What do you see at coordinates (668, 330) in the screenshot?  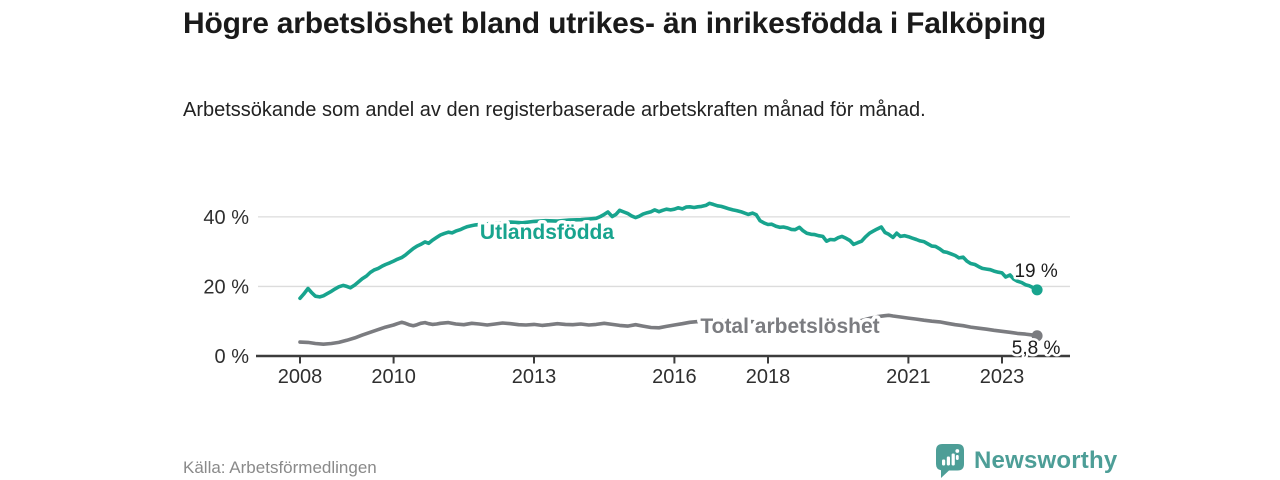 I see `series-line-total` at bounding box center [668, 330].